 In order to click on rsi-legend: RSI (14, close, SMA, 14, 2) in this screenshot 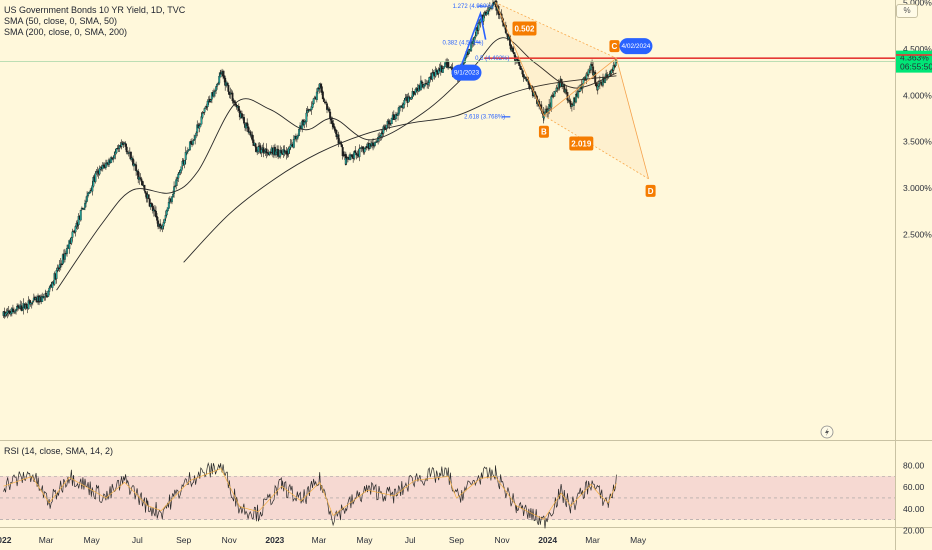, I will do `click(59, 451)`.